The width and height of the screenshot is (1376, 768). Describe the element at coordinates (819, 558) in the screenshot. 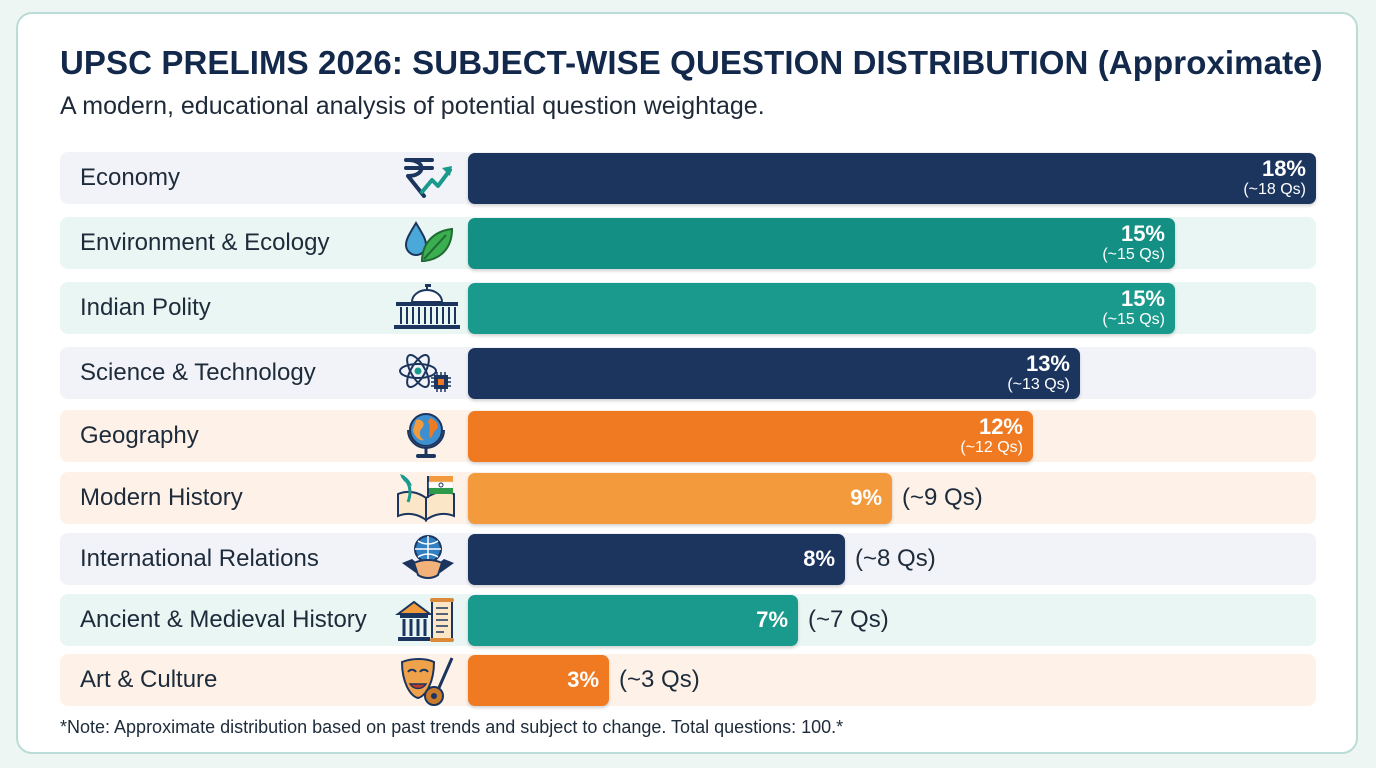

I see `percent-label: 8%` at that location.